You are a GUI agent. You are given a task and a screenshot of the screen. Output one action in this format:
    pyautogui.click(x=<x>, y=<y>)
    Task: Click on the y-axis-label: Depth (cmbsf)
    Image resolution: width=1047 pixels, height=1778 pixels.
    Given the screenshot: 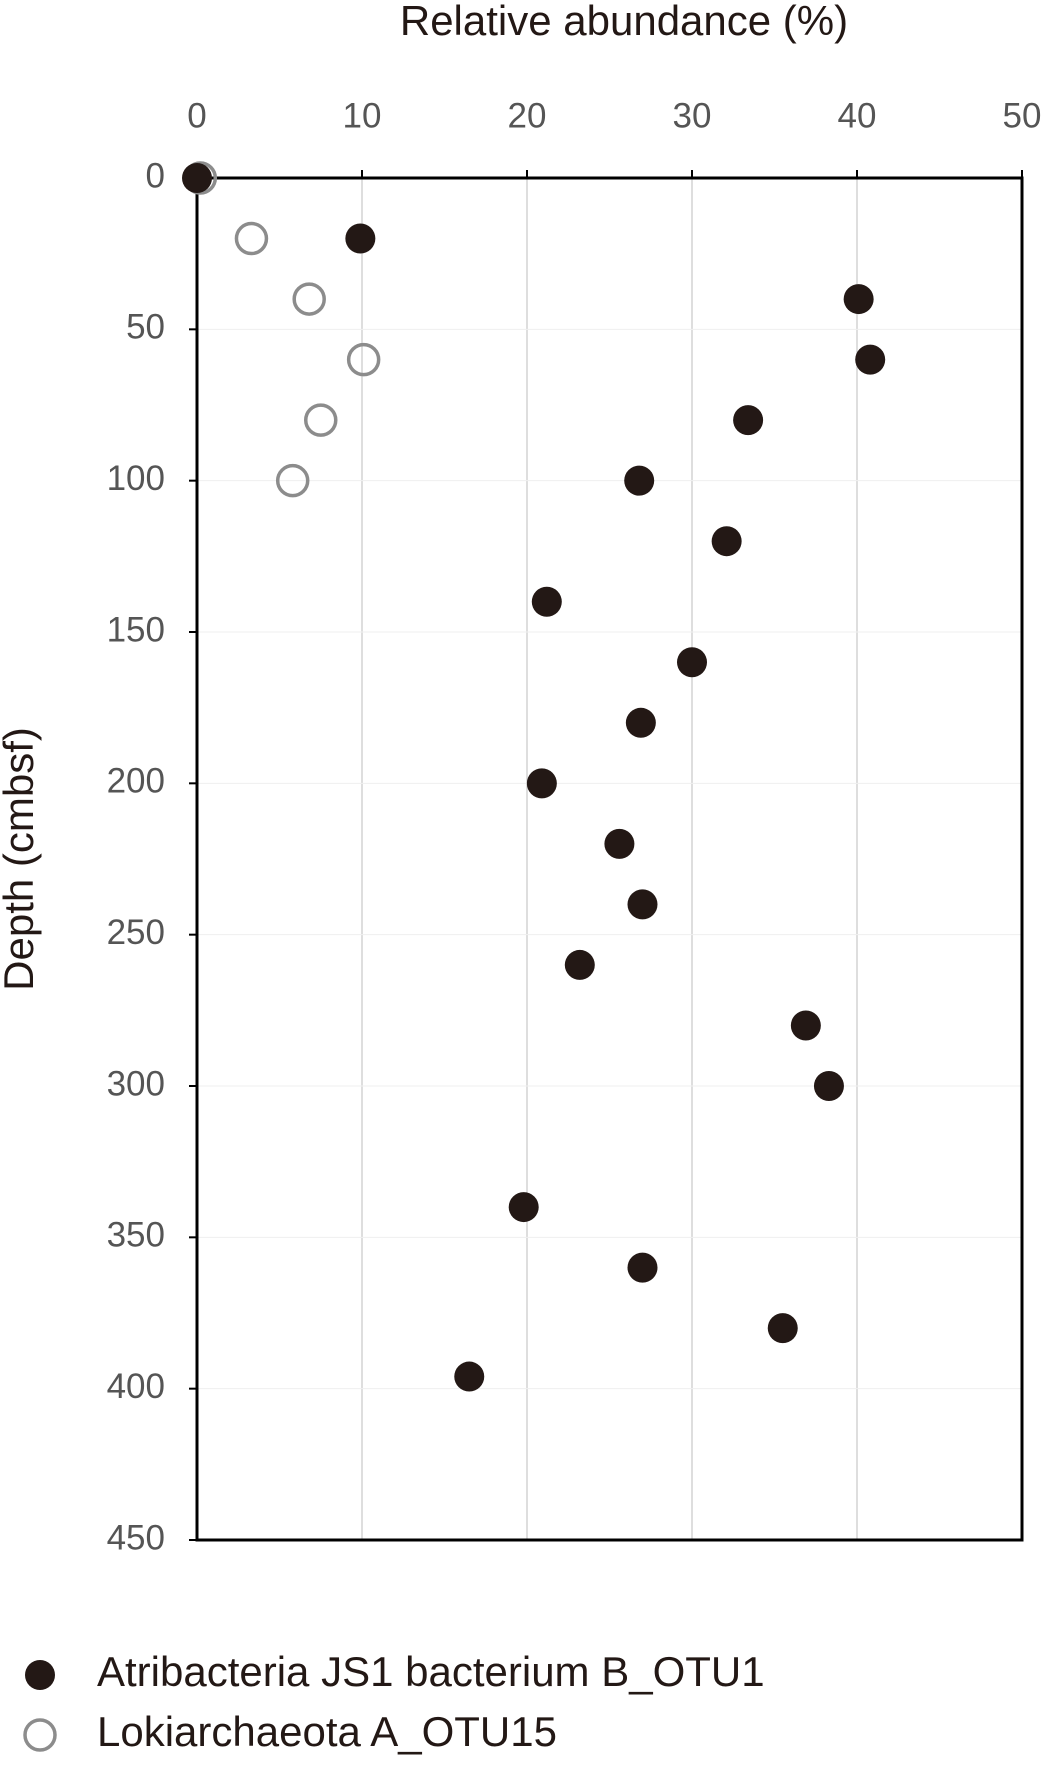 What is the action you would take?
    pyautogui.click(x=21, y=859)
    